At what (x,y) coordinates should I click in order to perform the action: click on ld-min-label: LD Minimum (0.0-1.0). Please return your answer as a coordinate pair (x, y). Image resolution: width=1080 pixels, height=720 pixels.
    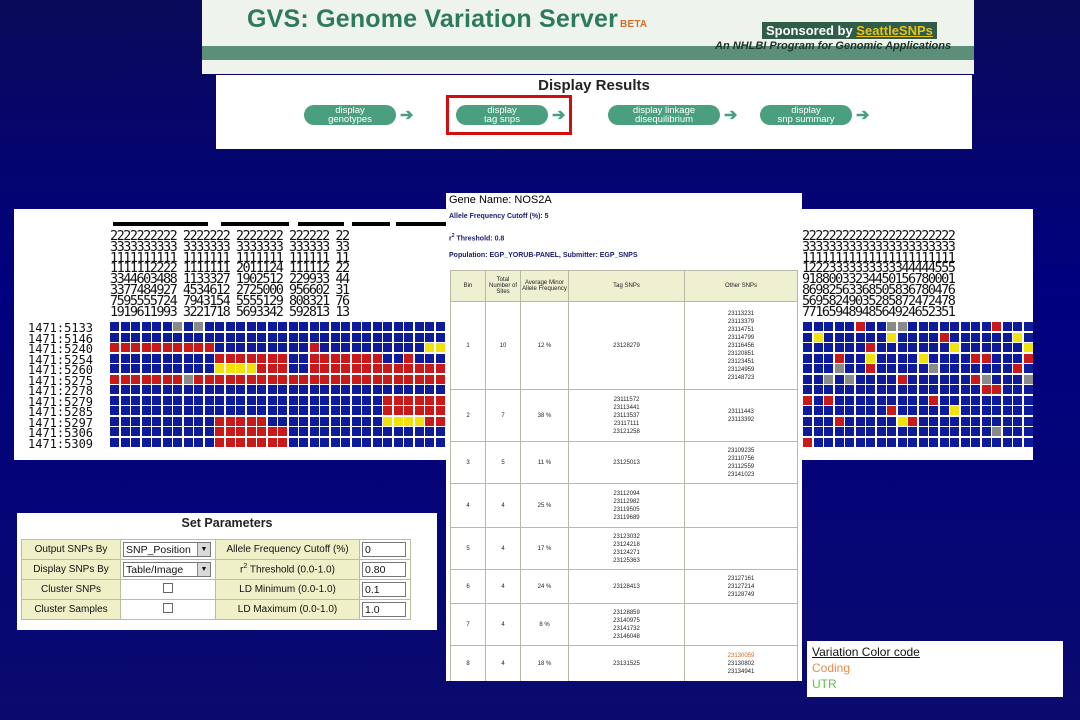
    Looking at the image, I should click on (287, 589).